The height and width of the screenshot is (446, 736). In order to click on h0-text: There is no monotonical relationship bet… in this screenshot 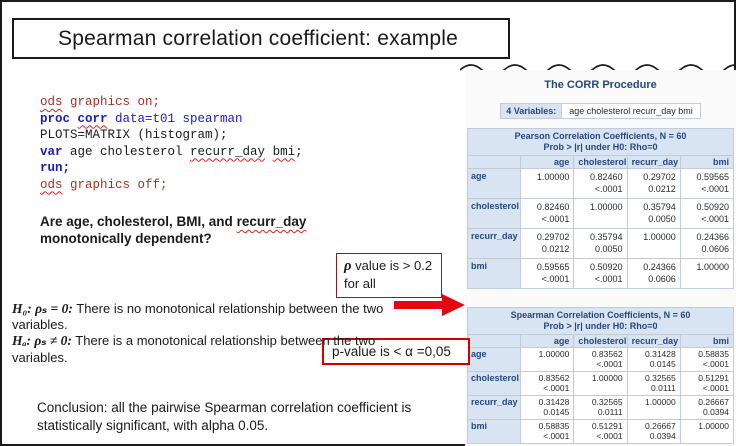, I will do `click(198, 317)`.